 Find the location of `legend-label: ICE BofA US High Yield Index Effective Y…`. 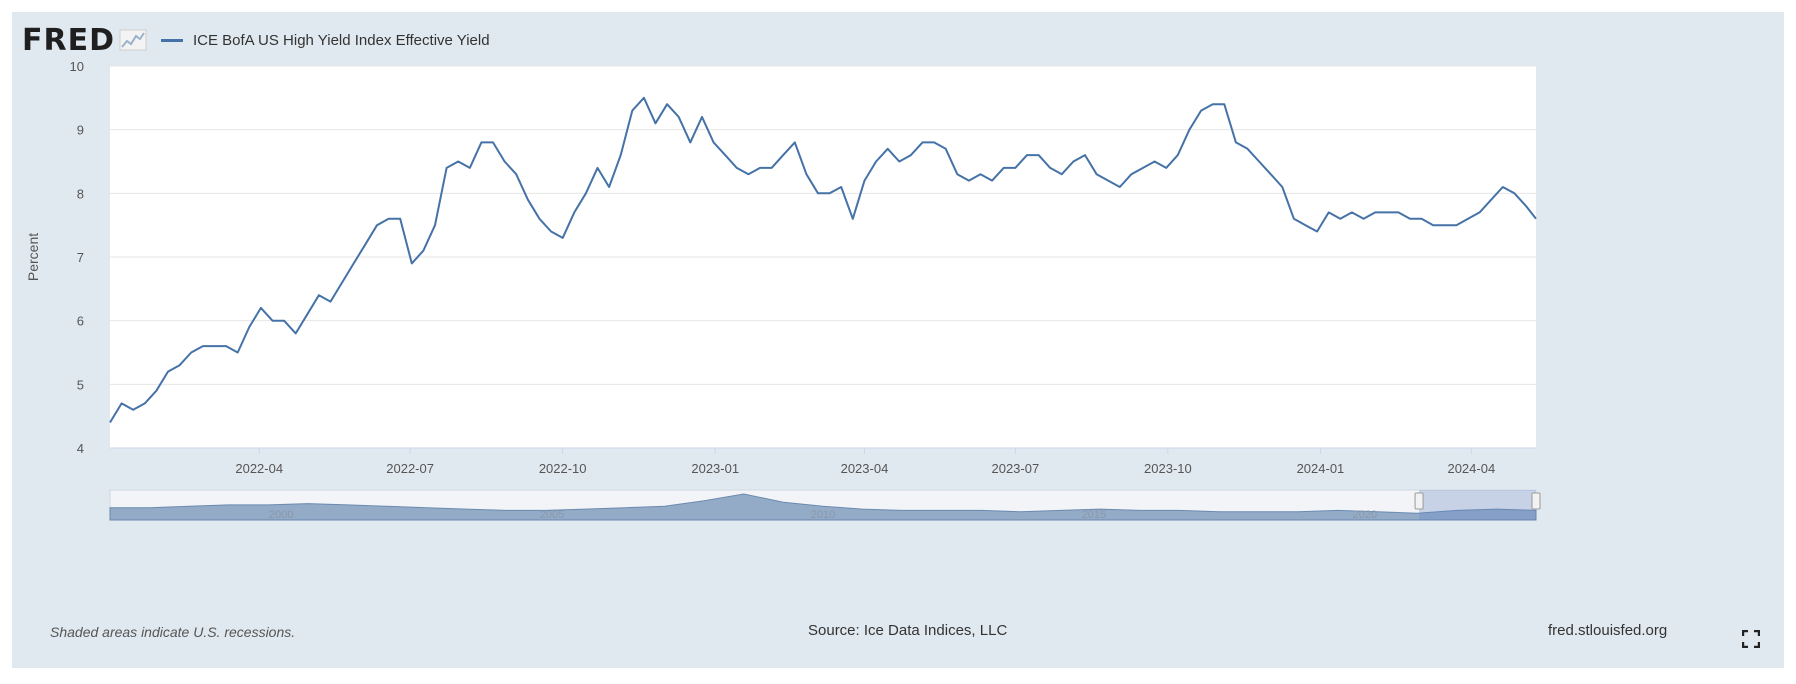

legend-label: ICE BofA US High Yield Index Effective Y… is located at coordinates (341, 40).